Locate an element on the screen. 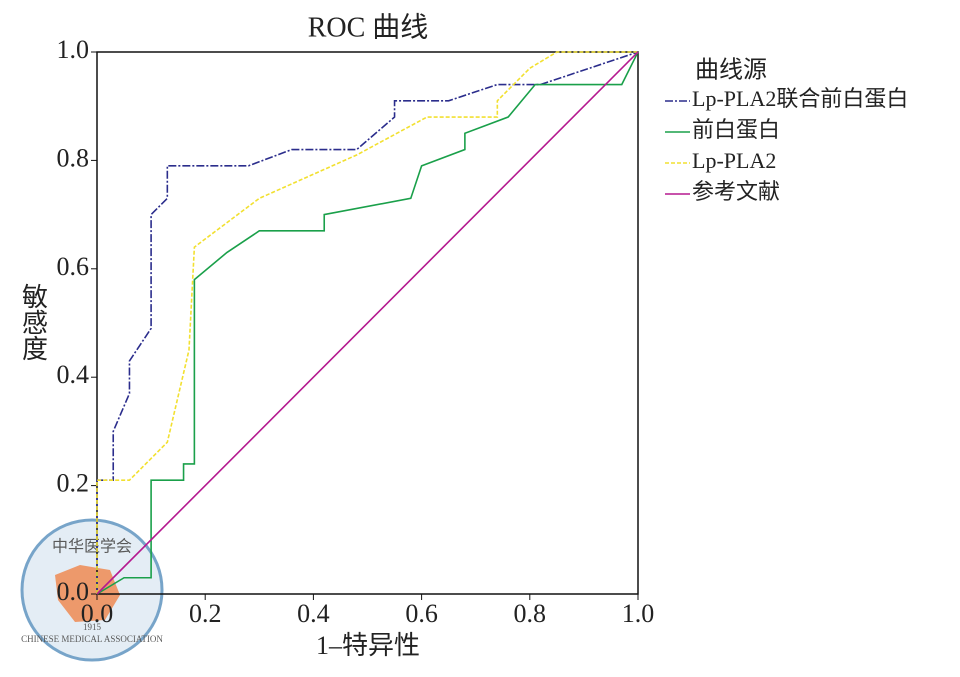  legend-label: 参考文献 is located at coordinates (736, 191).